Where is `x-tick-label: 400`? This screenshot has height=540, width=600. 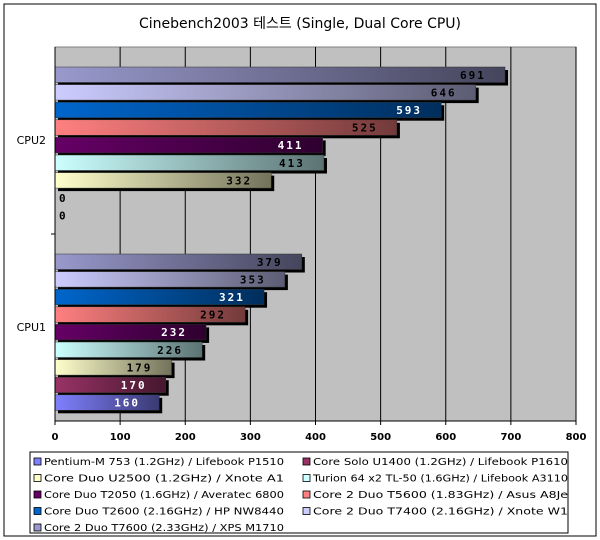 x-tick-label: 400 is located at coordinates (315, 437).